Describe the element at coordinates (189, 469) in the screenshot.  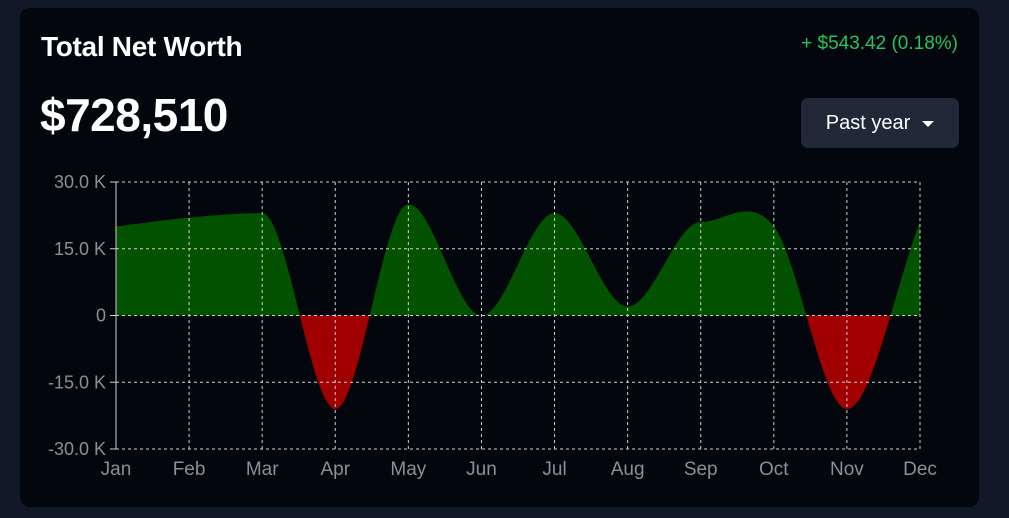
I see `x-tick-label: Feb` at that location.